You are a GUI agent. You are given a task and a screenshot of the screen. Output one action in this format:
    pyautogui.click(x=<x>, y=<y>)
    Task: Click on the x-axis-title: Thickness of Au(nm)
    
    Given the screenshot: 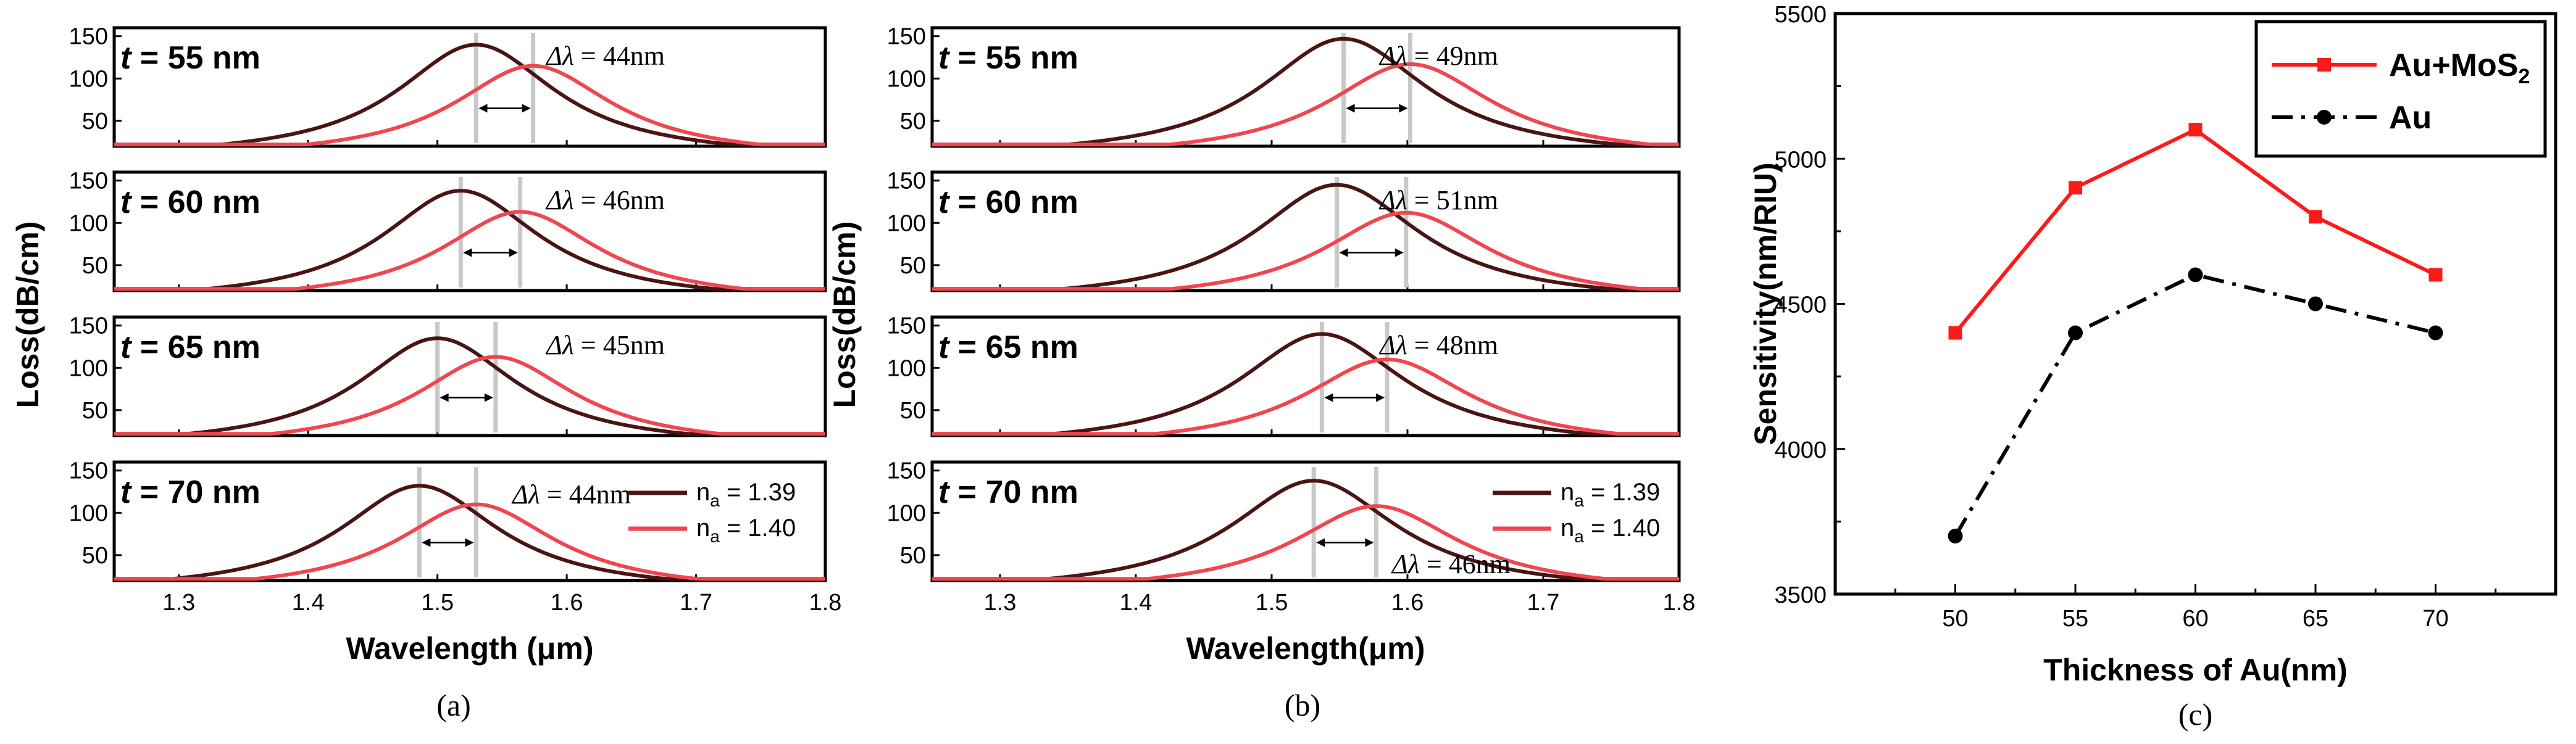 What is the action you would take?
    pyautogui.click(x=2195, y=670)
    